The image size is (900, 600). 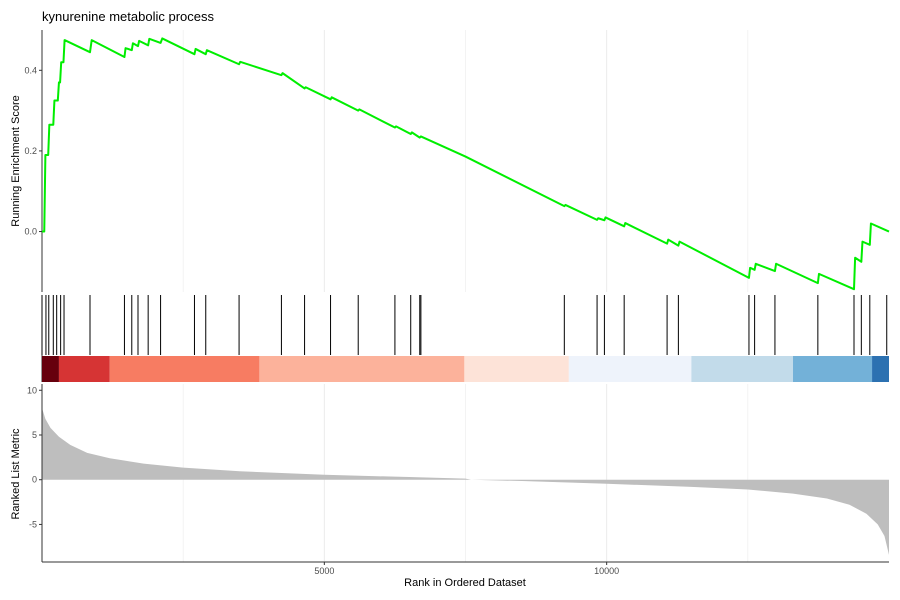 What do you see at coordinates (16, 474) in the screenshot?
I see `rank-metric-axis-title: Ranked List Metric` at bounding box center [16, 474].